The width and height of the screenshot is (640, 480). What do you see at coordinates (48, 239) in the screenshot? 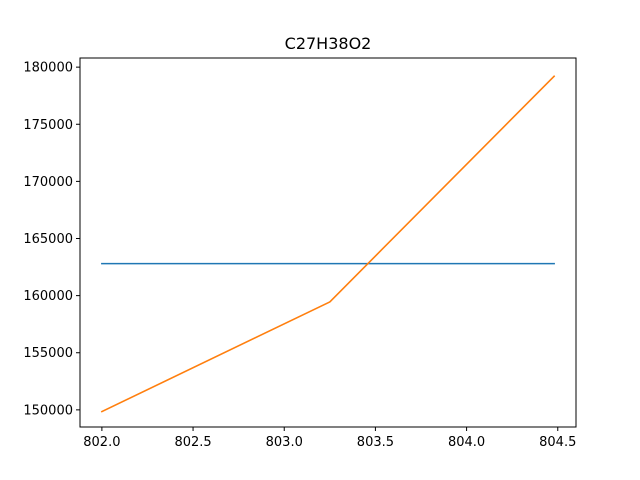
I see `y-tick-label: 165000` at bounding box center [48, 239].